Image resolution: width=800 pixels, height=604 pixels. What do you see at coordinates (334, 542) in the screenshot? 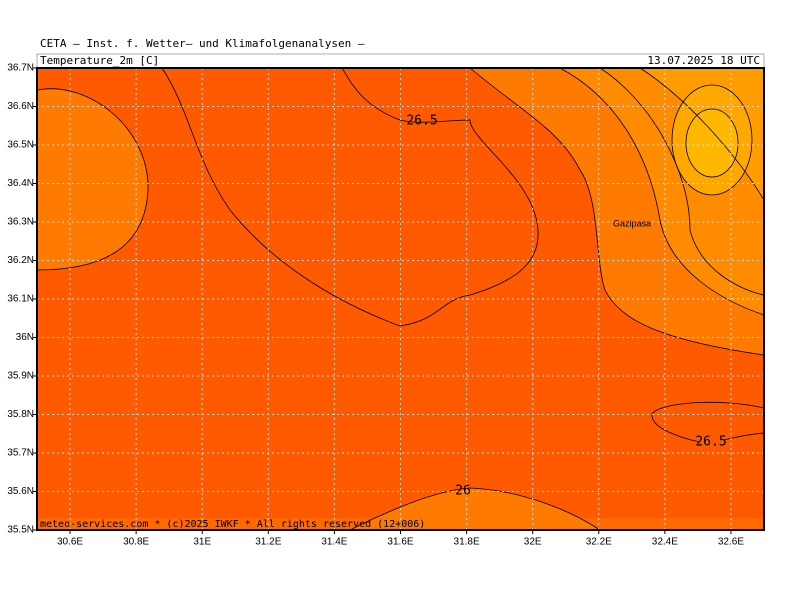
I see `lon-label: 31.4E` at bounding box center [334, 542].